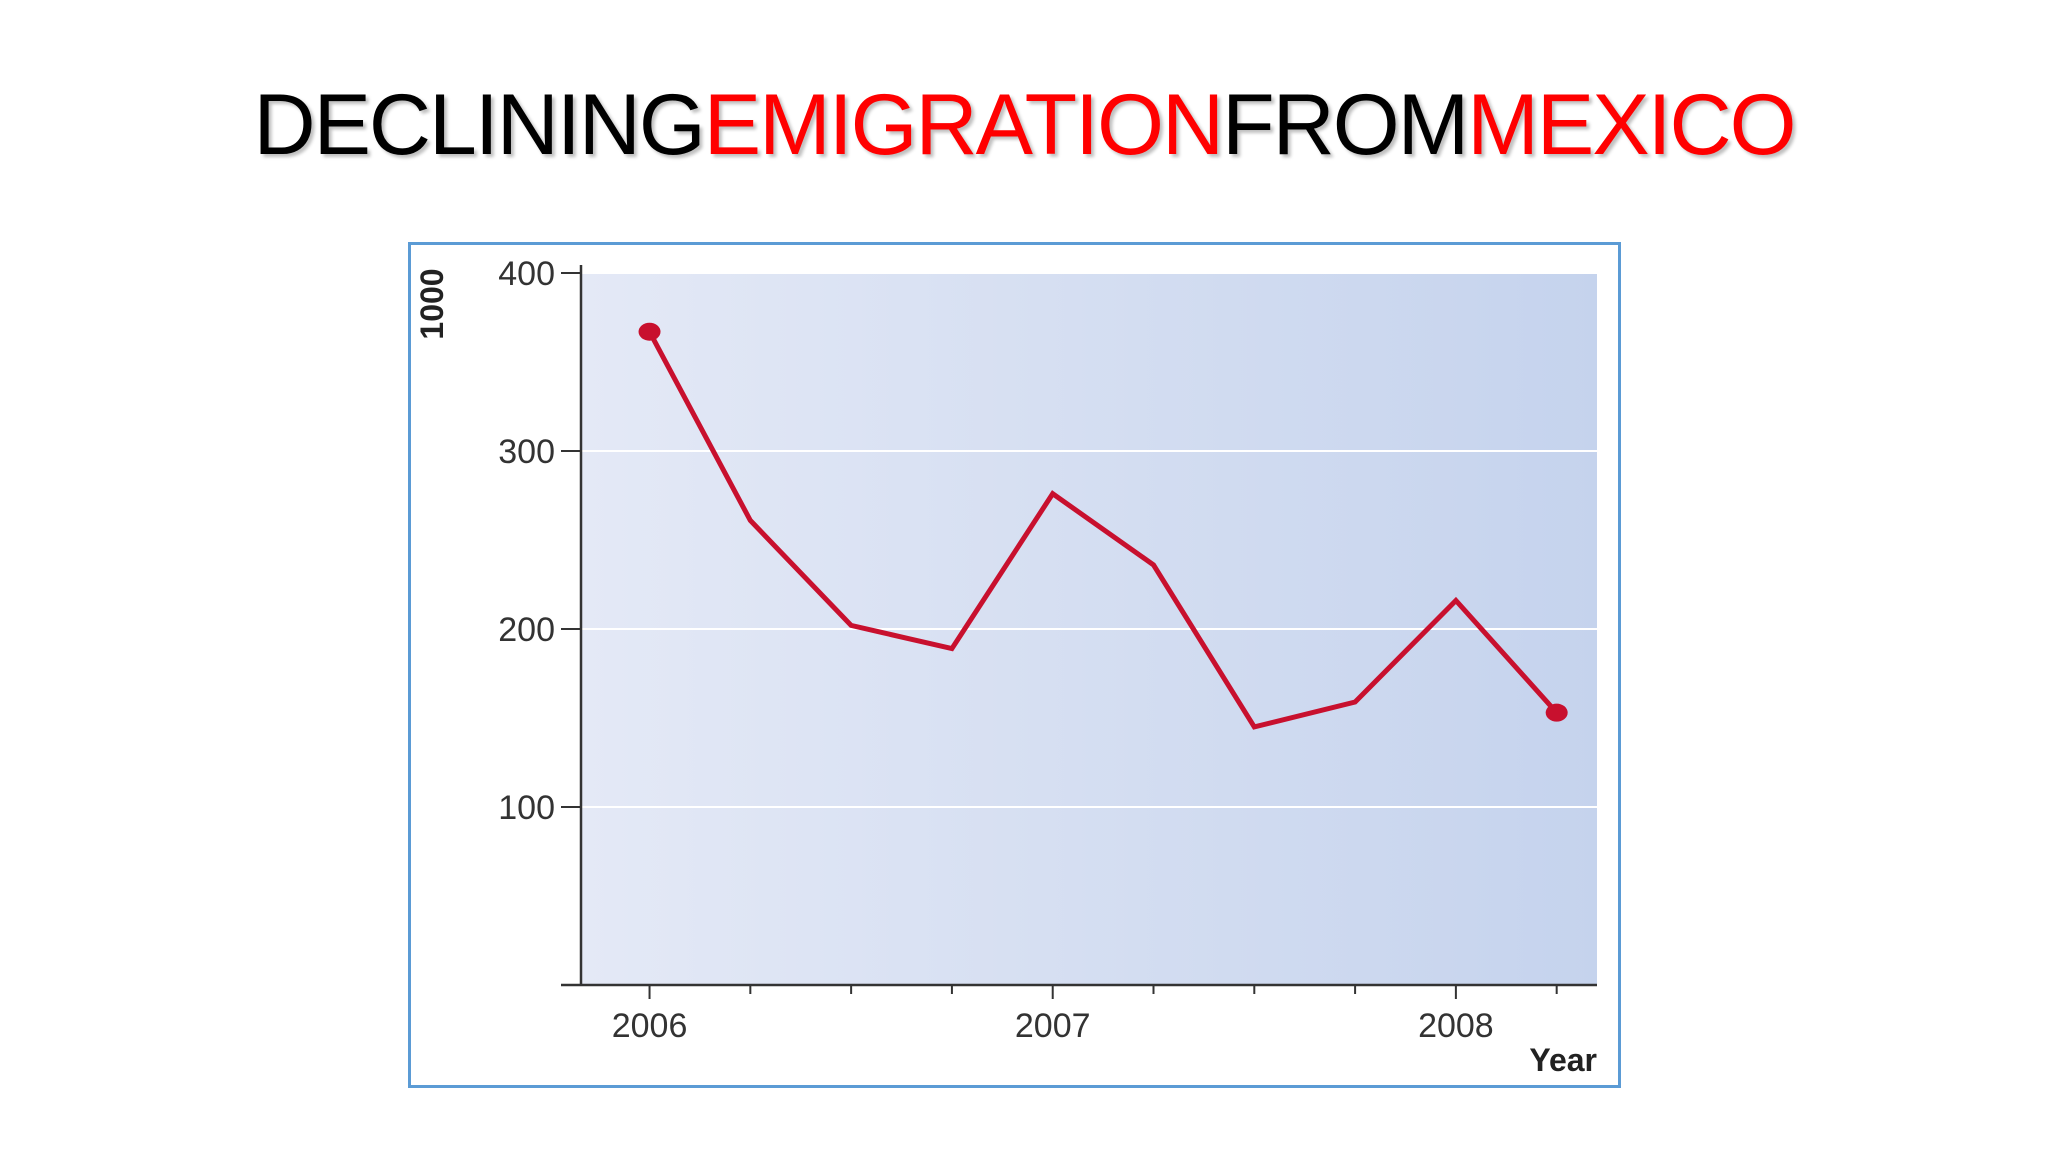  What do you see at coordinates (1456, 1026) in the screenshot?
I see `x-tick-label-2008: 2008` at bounding box center [1456, 1026].